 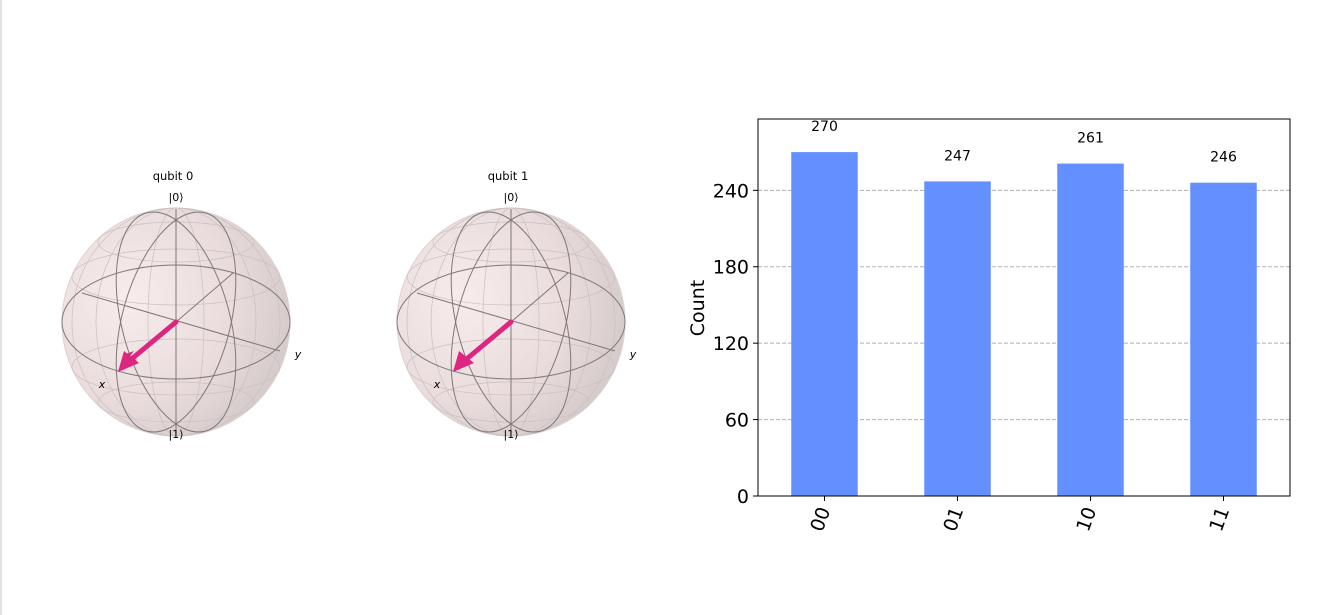 What do you see at coordinates (1219, 519) in the screenshot?
I see `x-tick-label: 11` at bounding box center [1219, 519].